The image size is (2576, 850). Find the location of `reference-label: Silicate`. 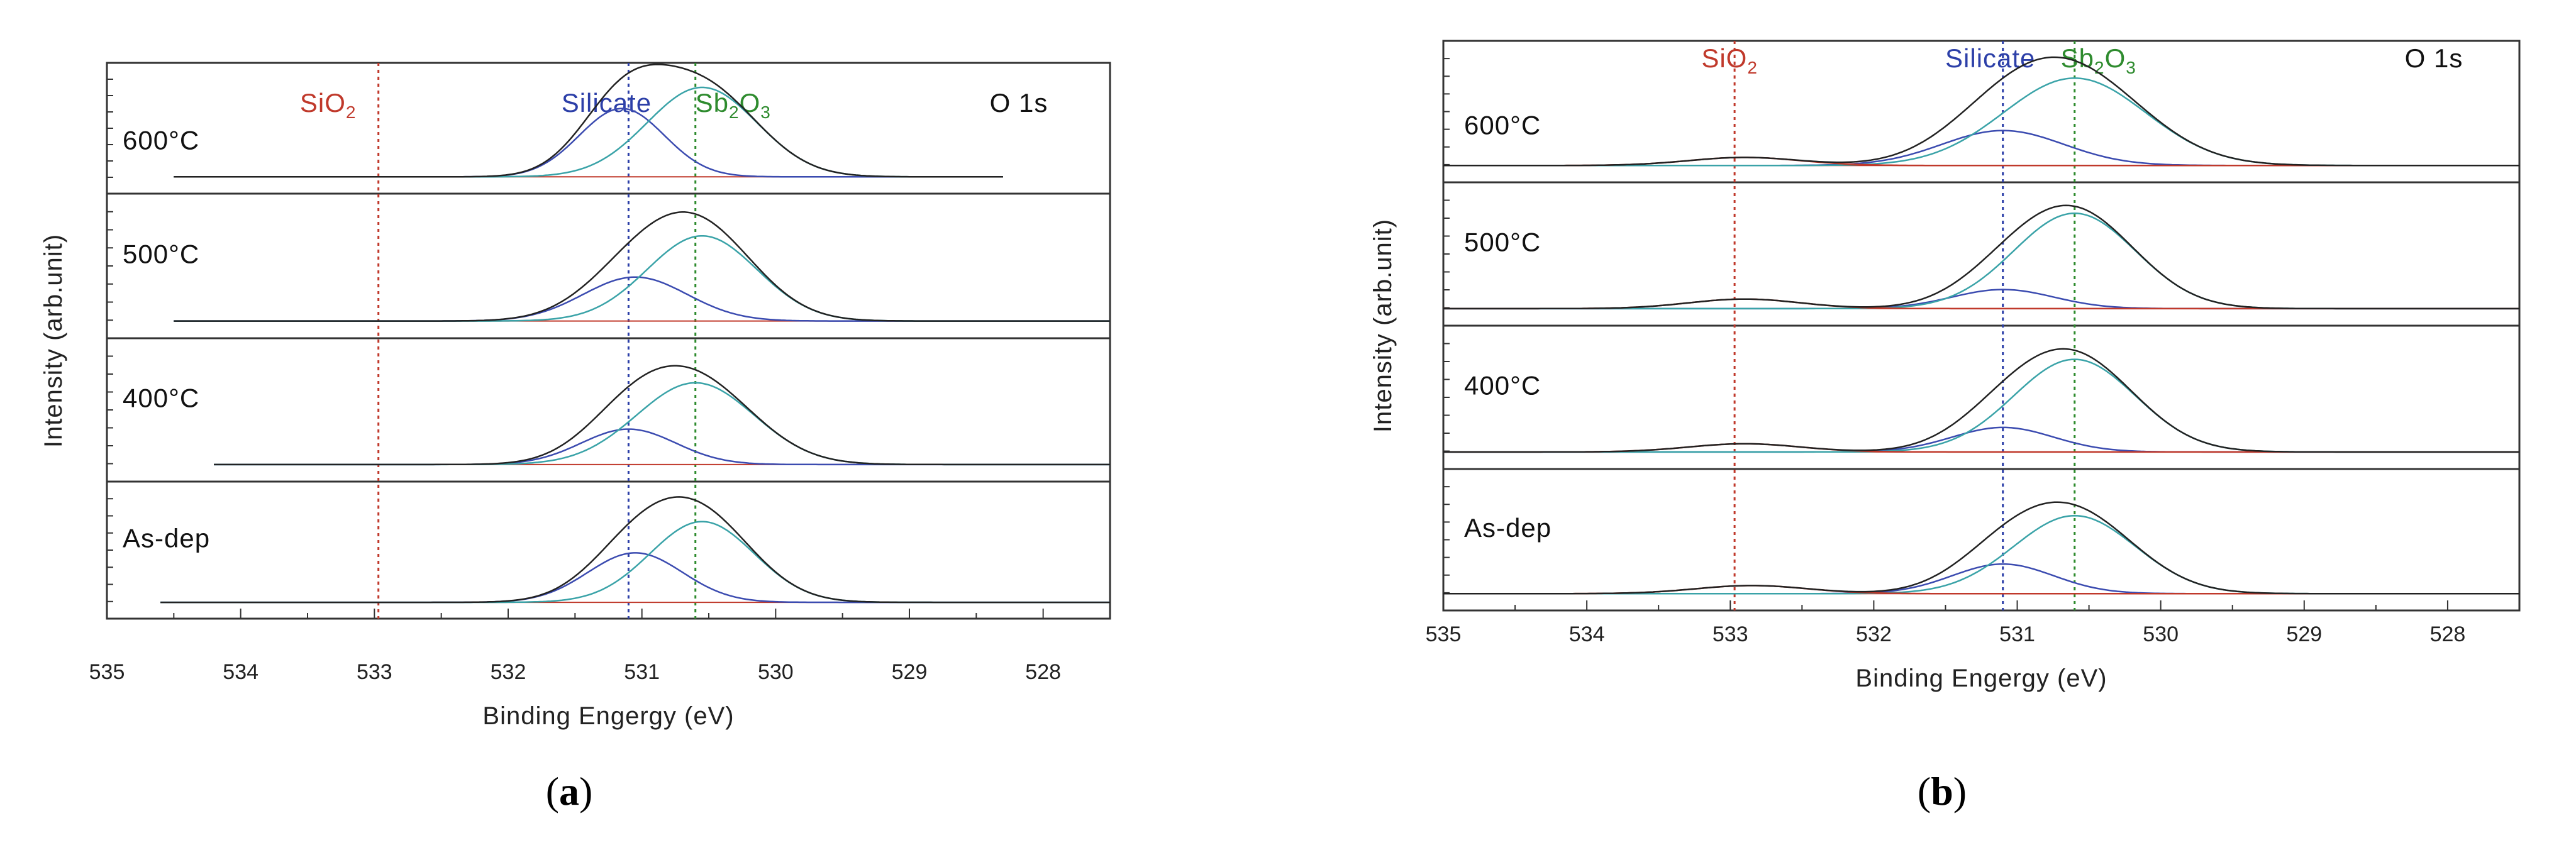

reference-label: Silicate is located at coordinates (1990, 58).